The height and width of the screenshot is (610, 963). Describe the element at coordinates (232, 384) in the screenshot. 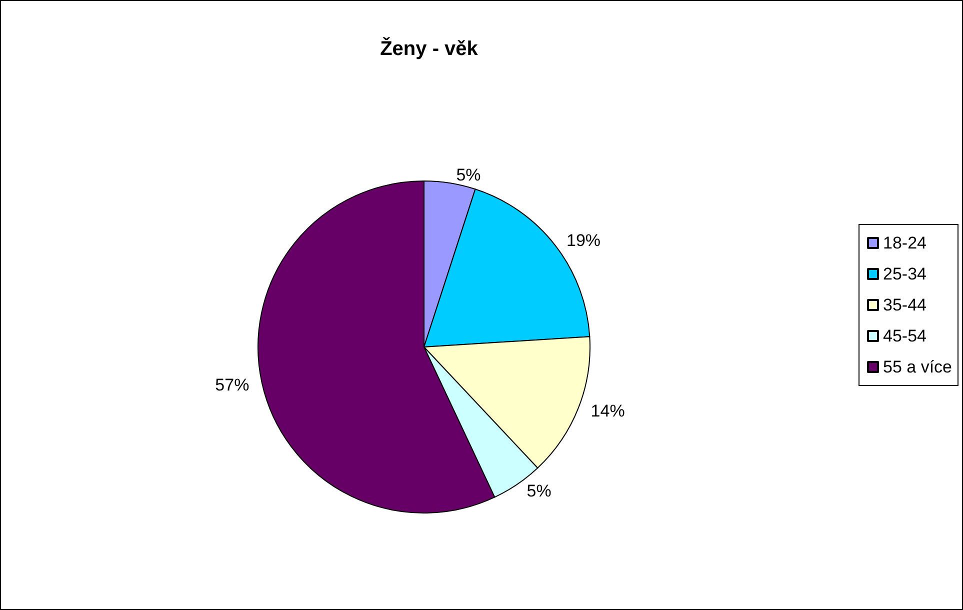

I see `data-label: 57%` at that location.